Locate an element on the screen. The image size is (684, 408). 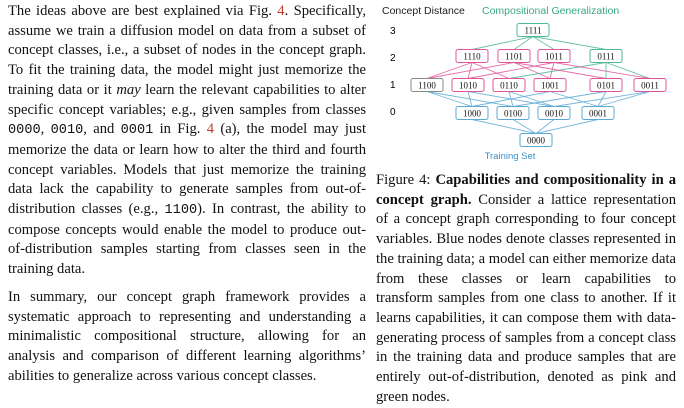
graph-edges is located at coordinates (538, 85).